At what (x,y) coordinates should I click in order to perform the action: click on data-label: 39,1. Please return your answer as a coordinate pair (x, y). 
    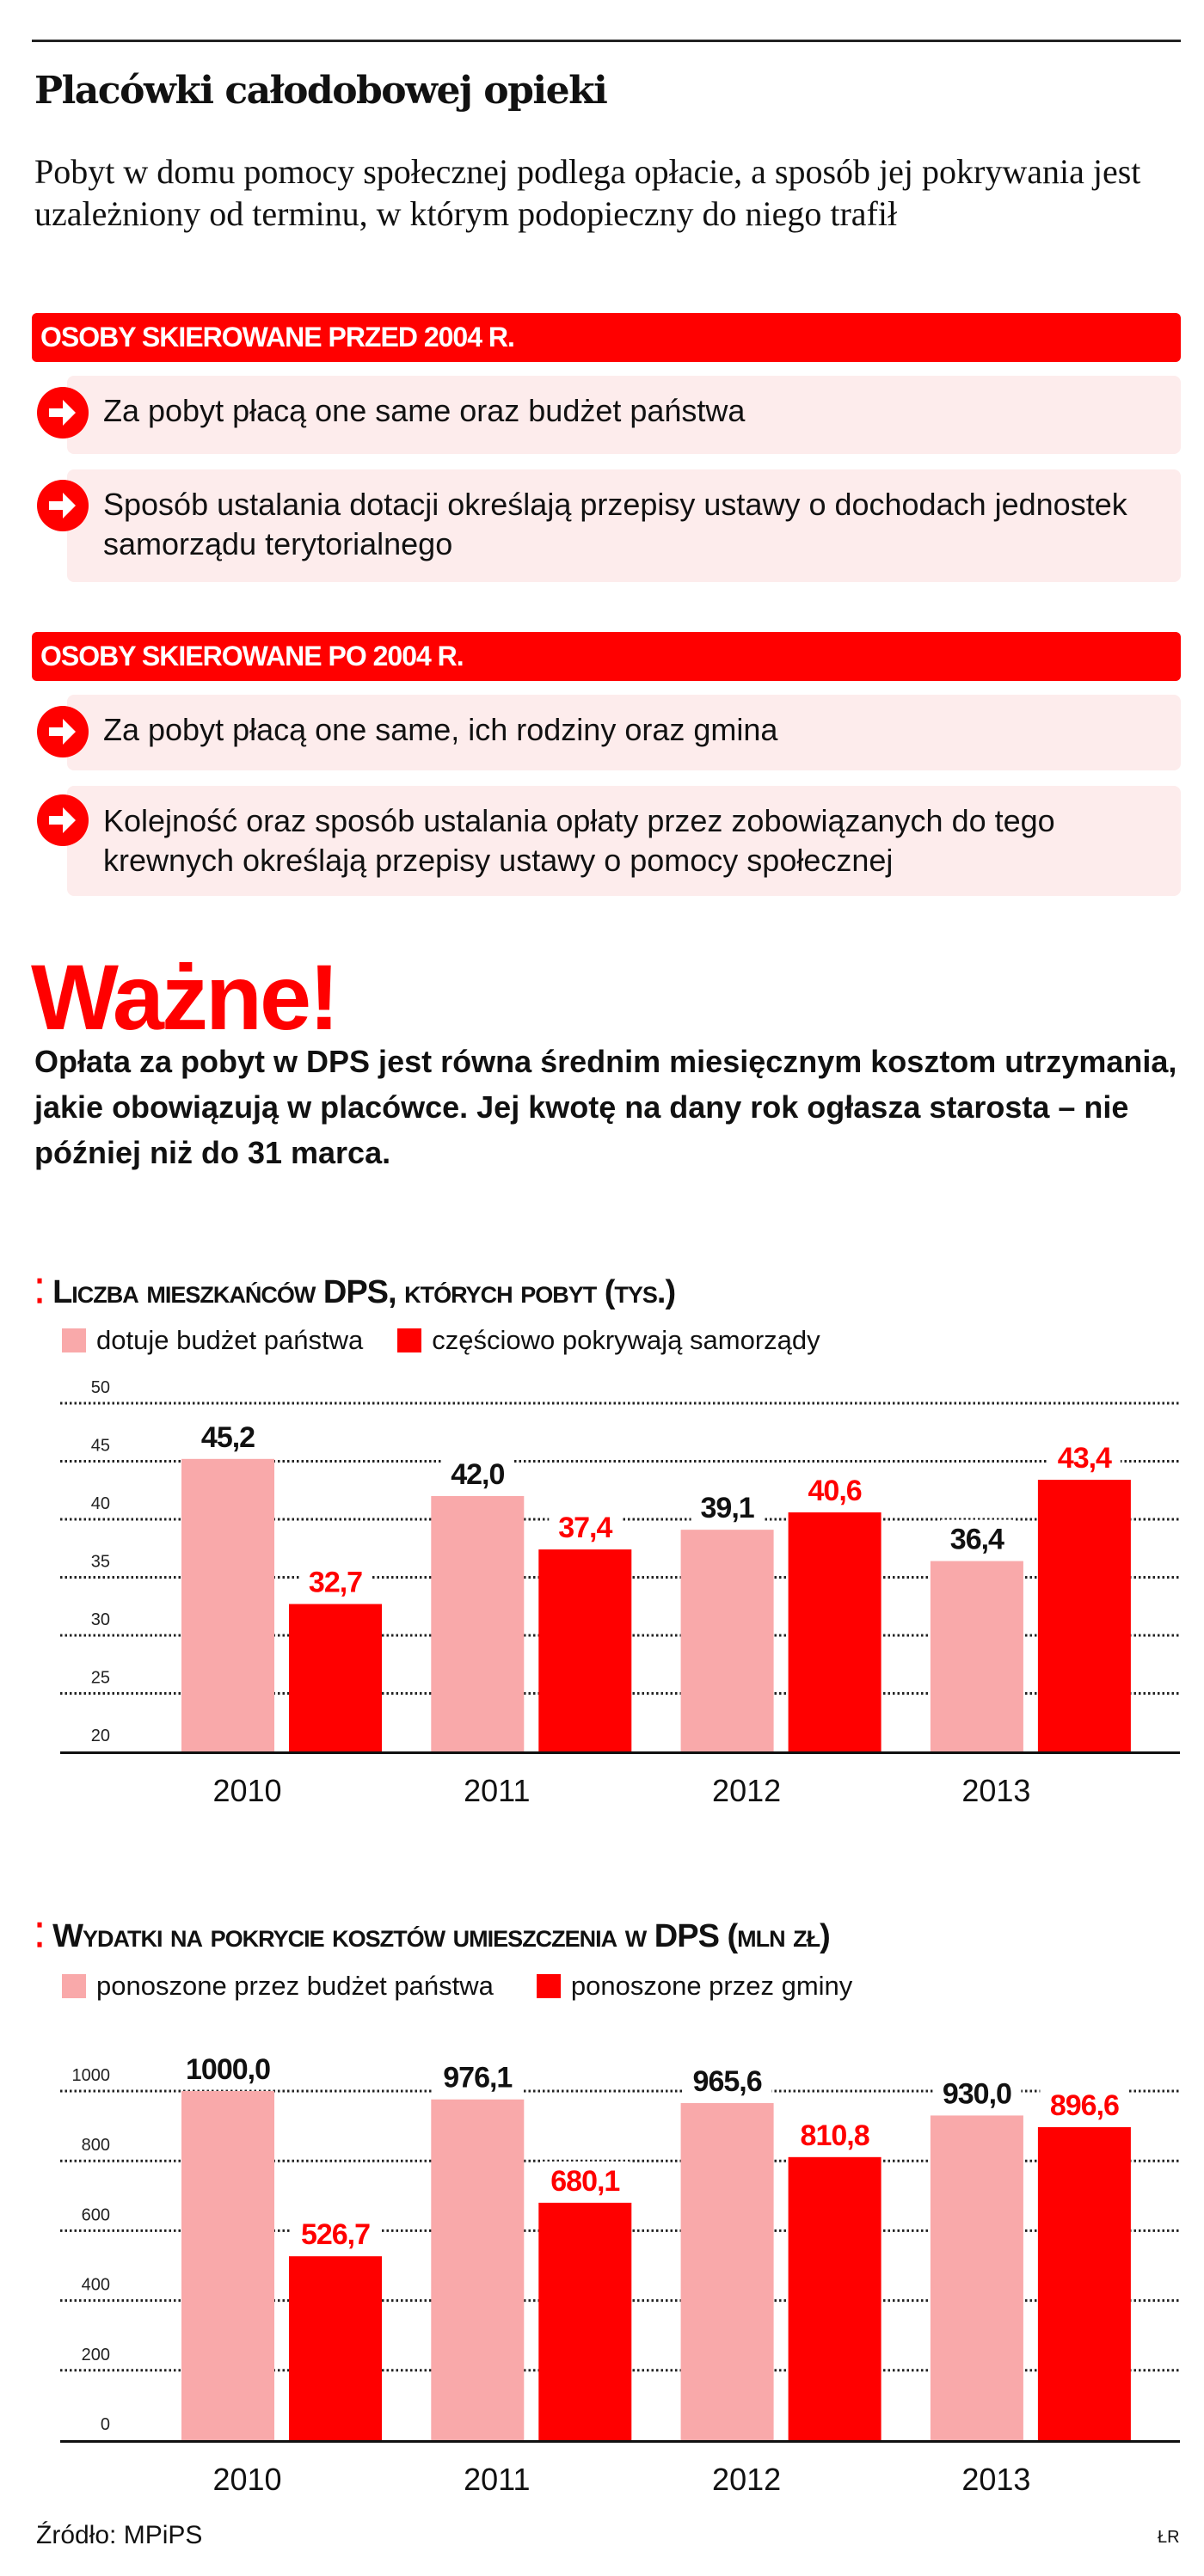
    Looking at the image, I should click on (727, 1508).